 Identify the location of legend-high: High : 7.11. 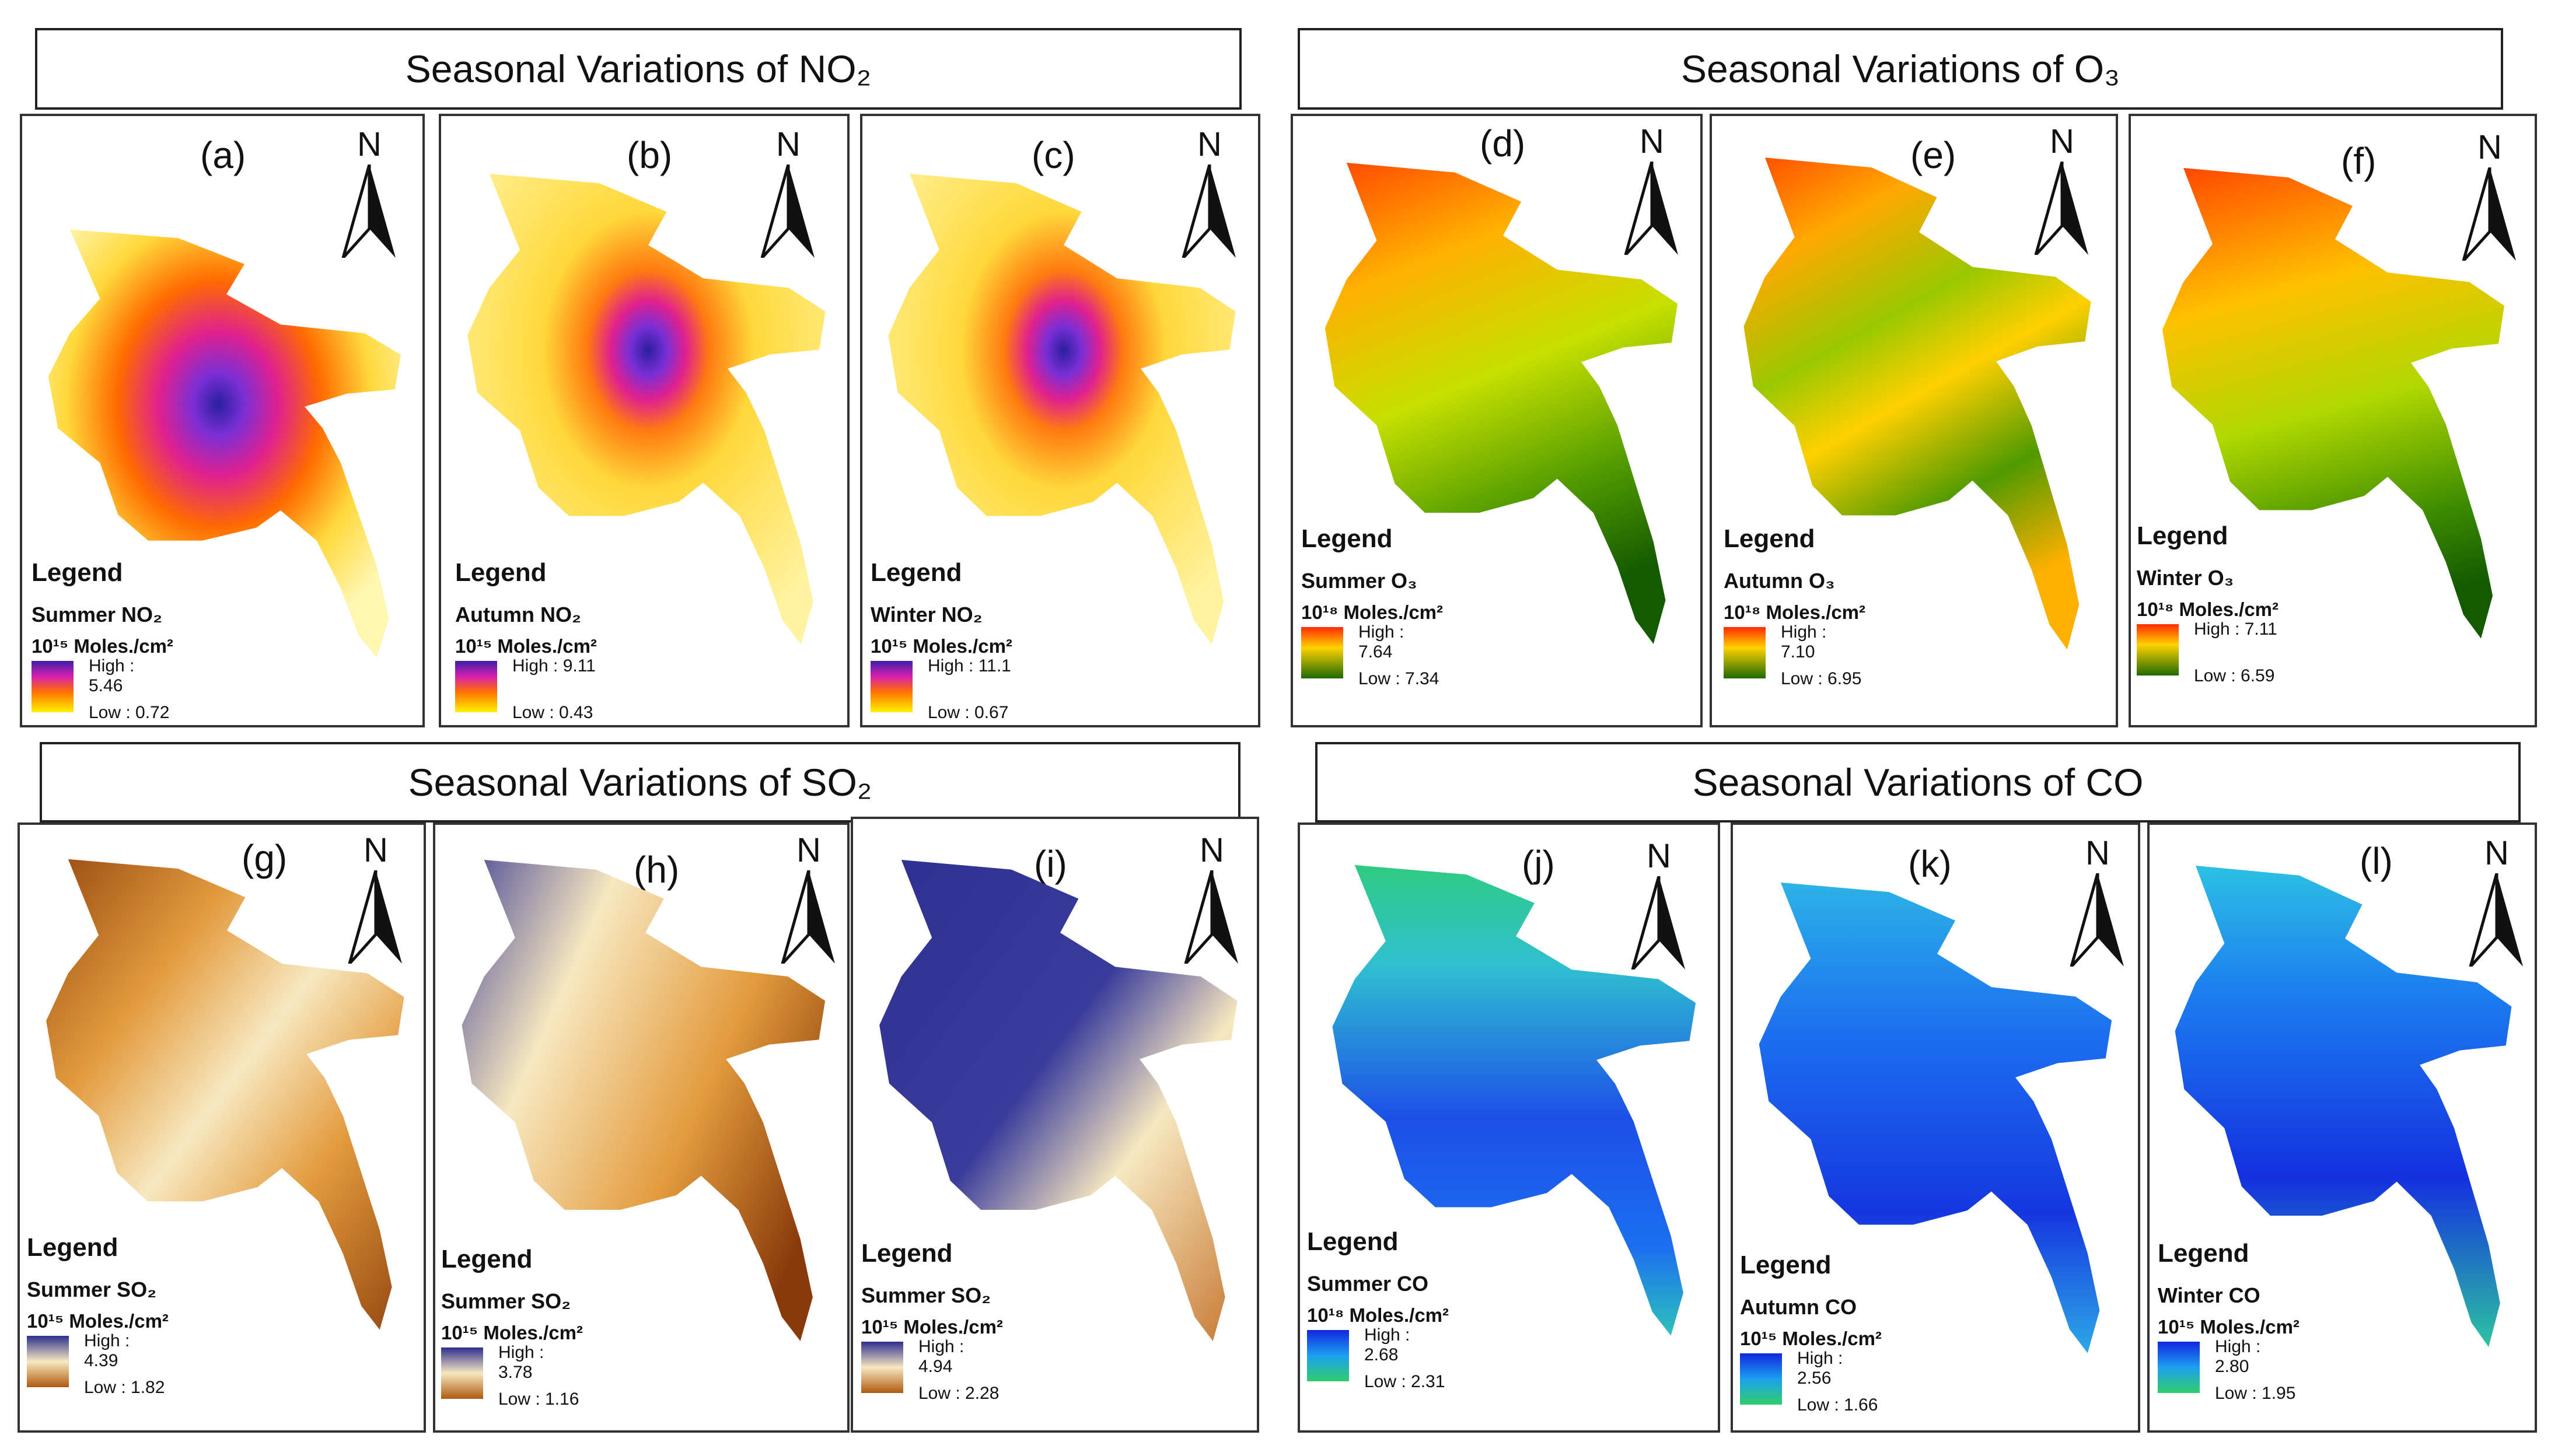
(2235, 629).